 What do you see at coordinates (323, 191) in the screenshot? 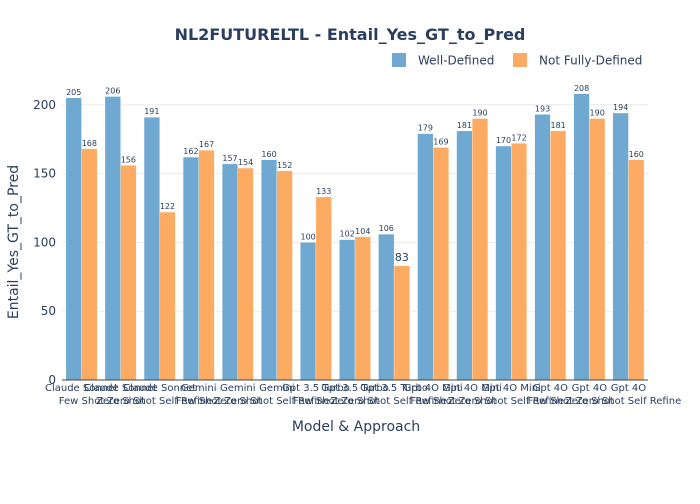
I see `data-label: 133` at bounding box center [323, 191].